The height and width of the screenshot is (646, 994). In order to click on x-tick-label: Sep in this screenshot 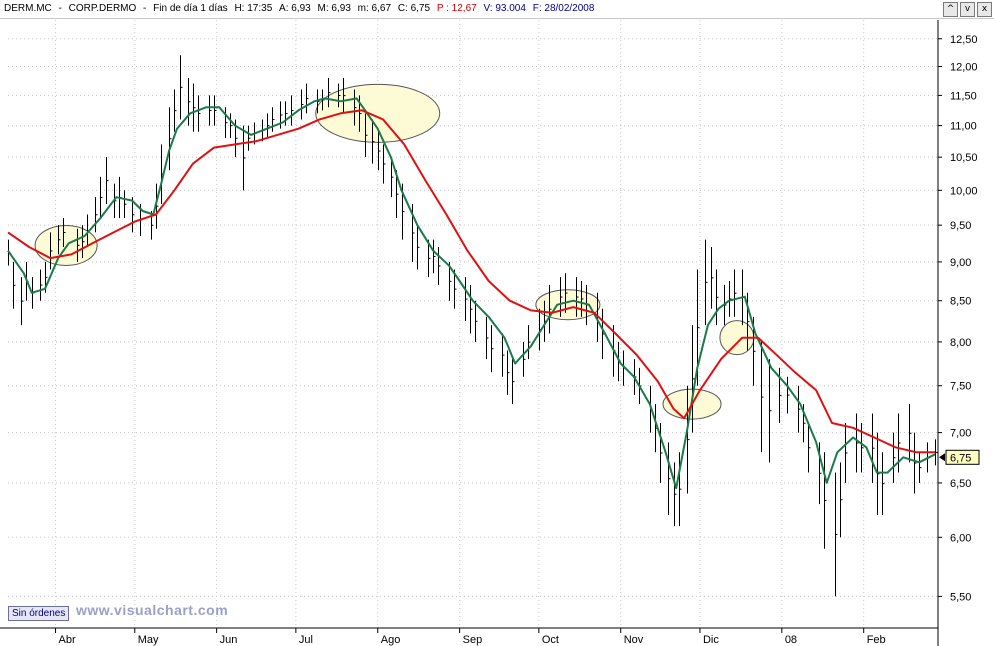, I will do `click(473, 640)`.